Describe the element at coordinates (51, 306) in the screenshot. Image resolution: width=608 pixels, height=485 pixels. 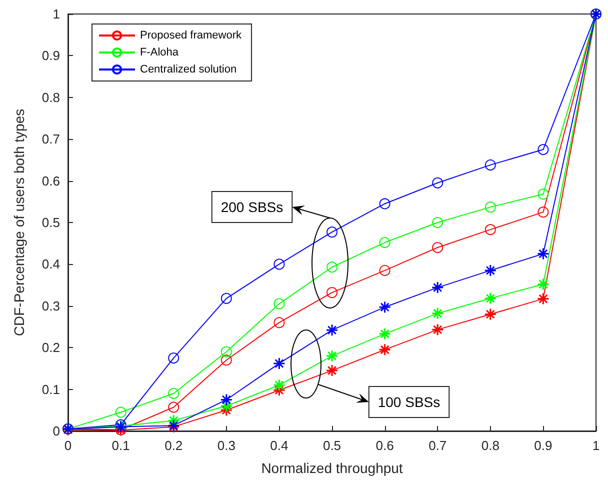
I see `y-tick-label: 0.3` at that location.